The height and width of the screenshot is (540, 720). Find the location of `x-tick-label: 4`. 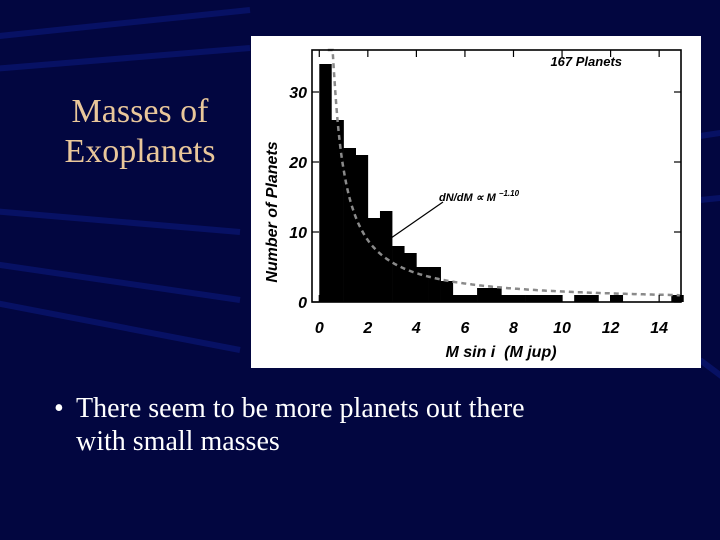

x-tick-label: 4 is located at coordinates (416, 328).